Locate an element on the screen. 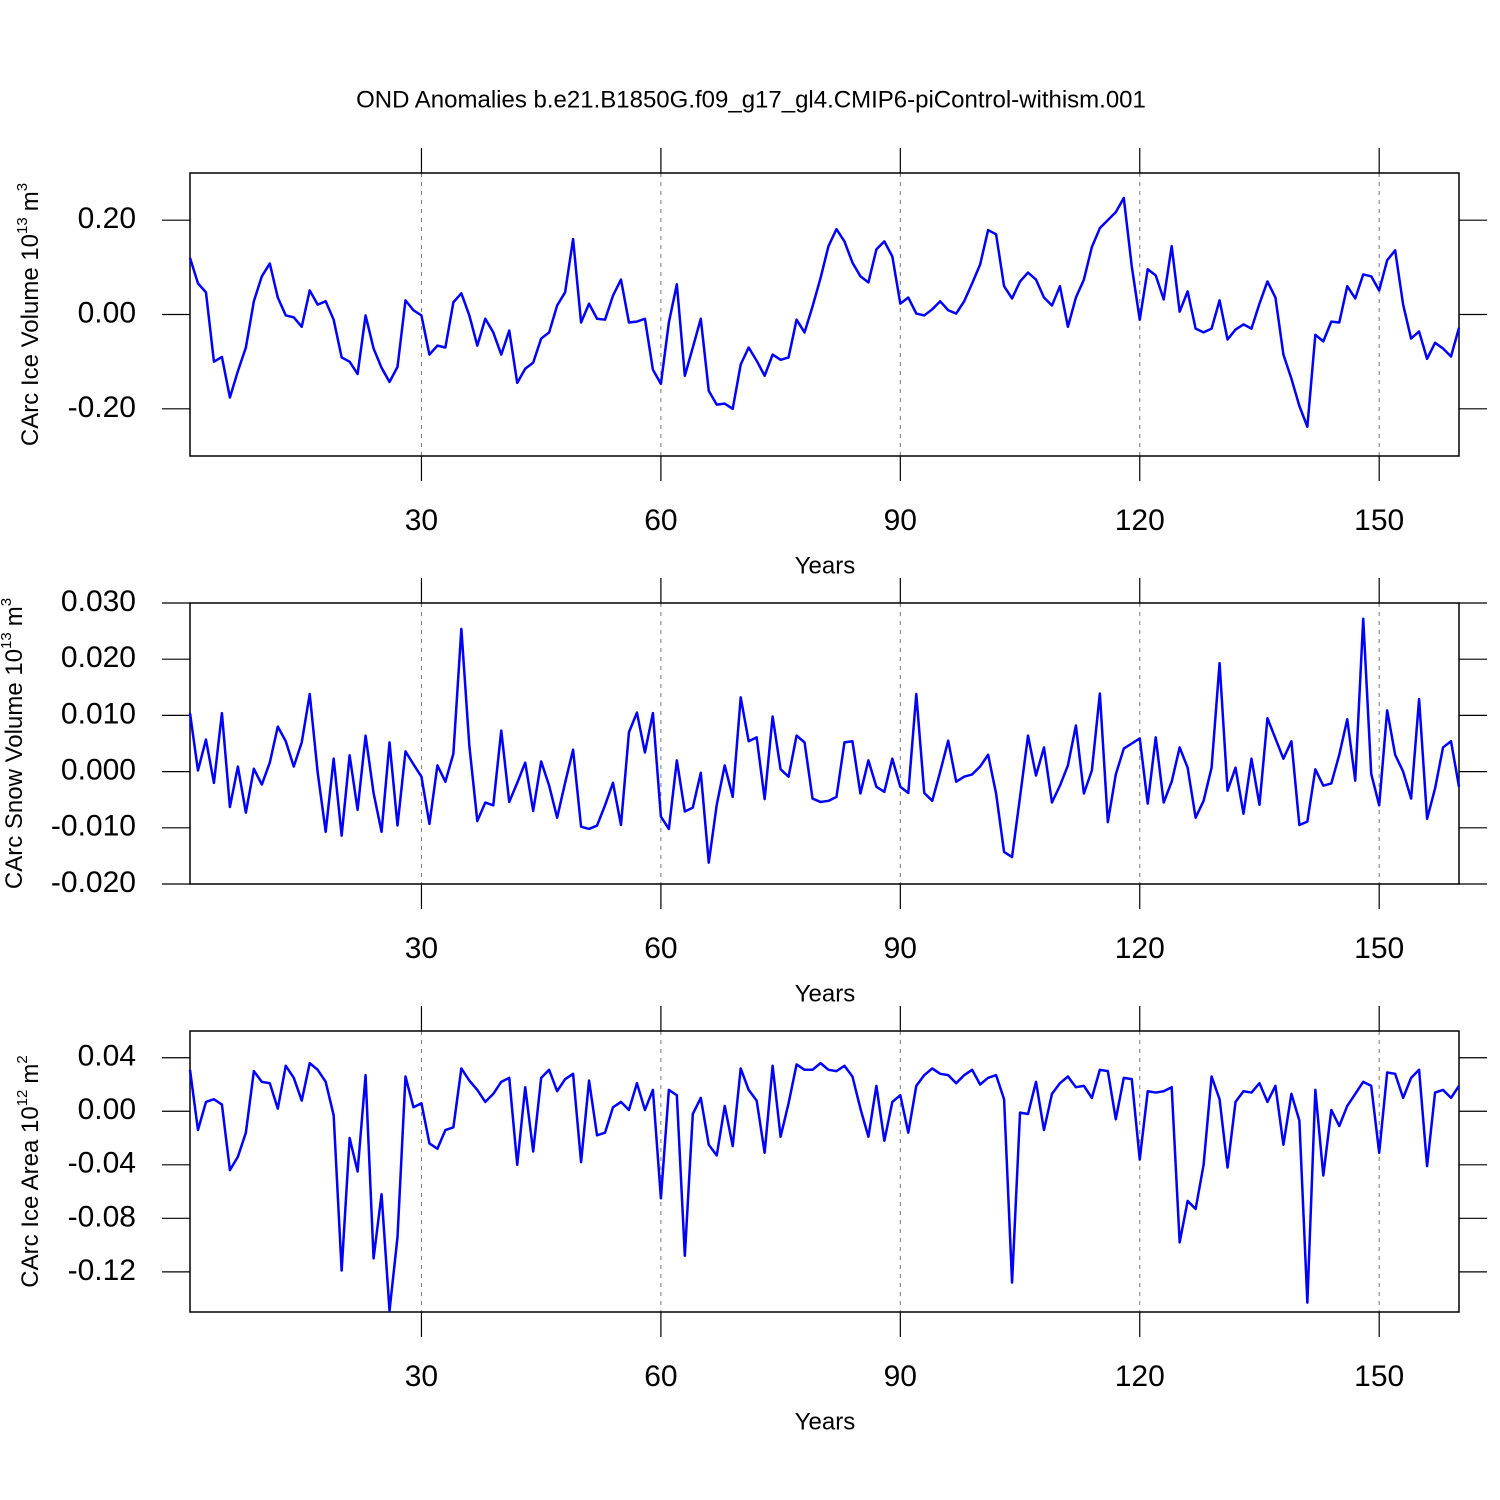 This screenshot has width=1500, height=1500. y-axis-label: CArc Snow Volume 1013 m3 is located at coordinates (14, 743).